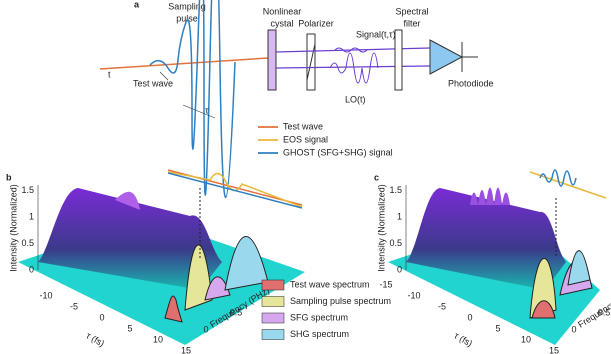 This screenshot has width=611, height=354. I want to click on label: pulse, so click(187, 18).